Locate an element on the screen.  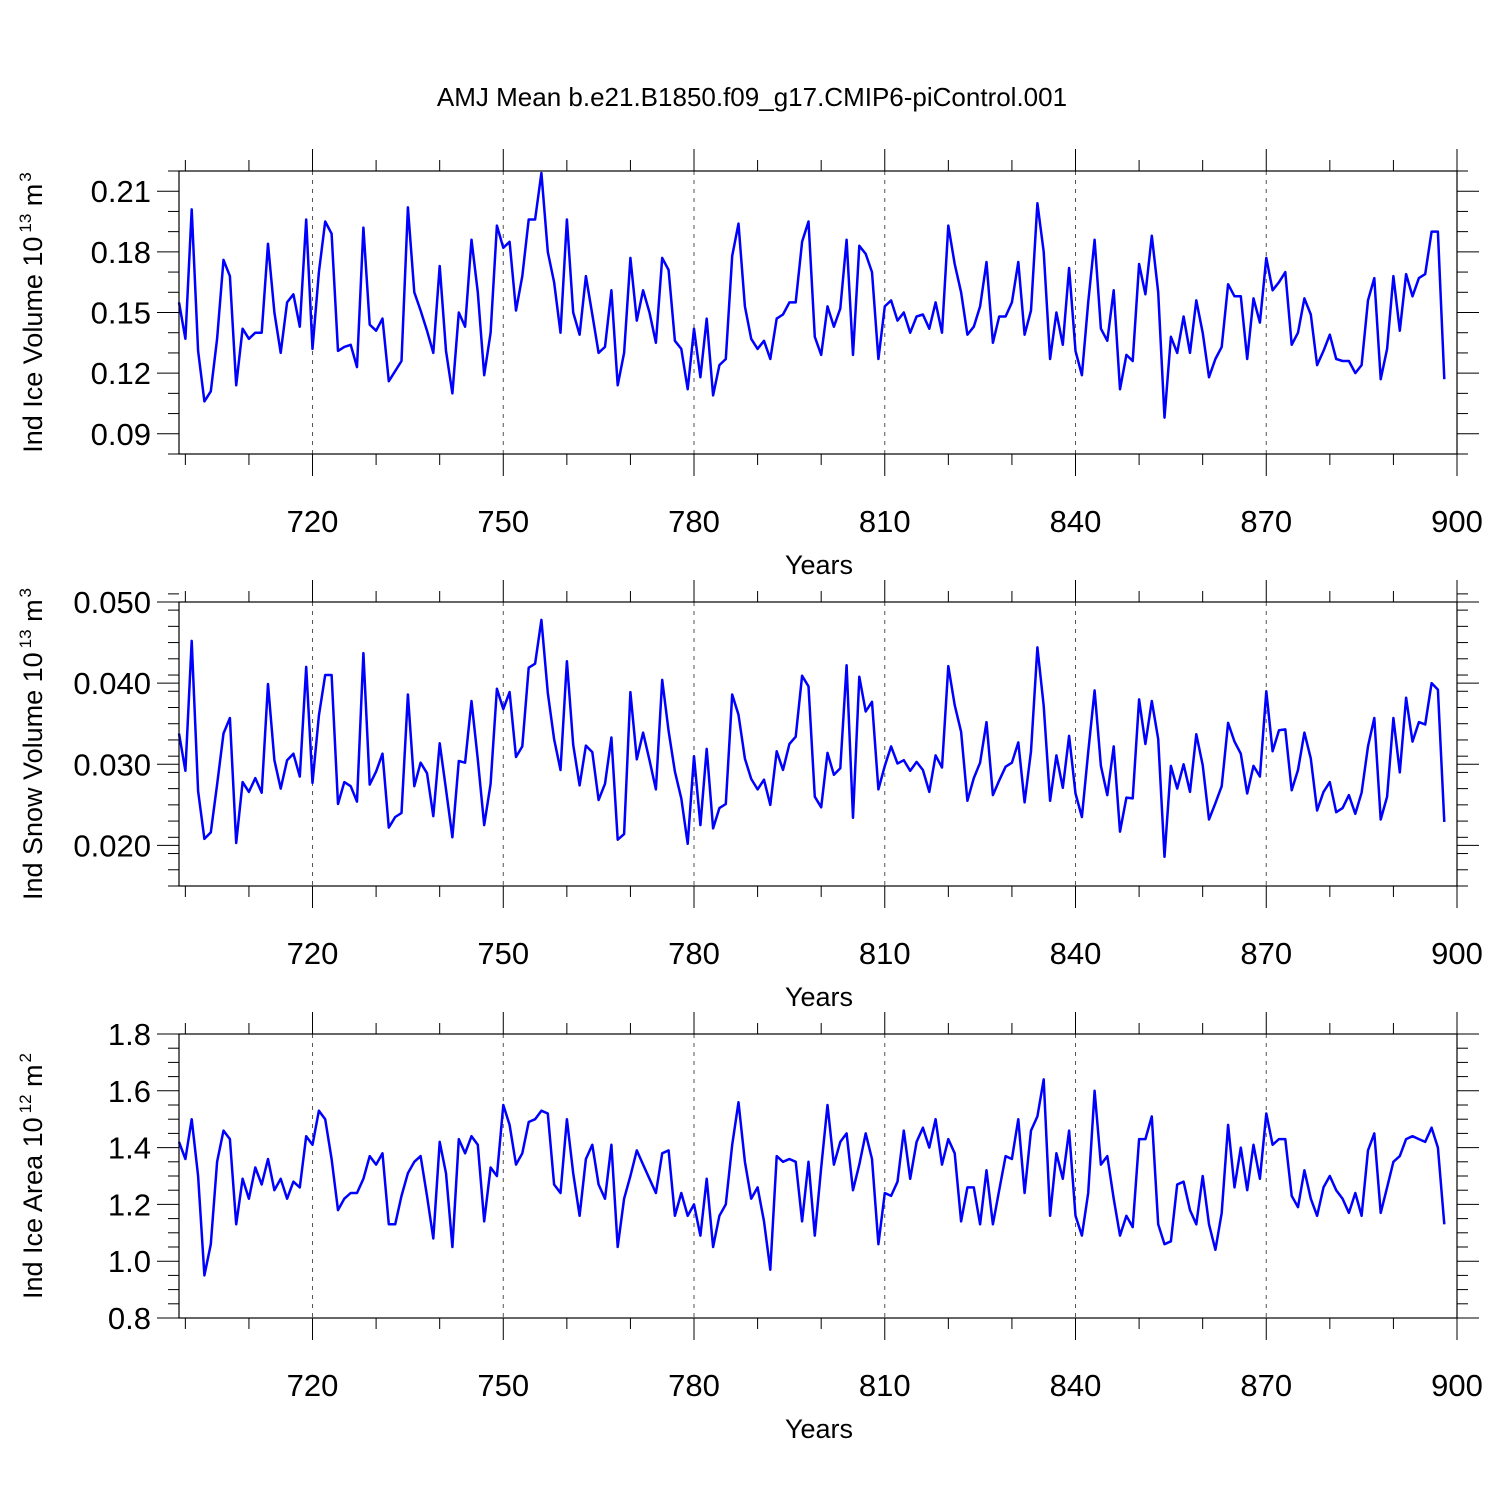
y-tick-label-0-09: 0.09 is located at coordinates (121, 434).